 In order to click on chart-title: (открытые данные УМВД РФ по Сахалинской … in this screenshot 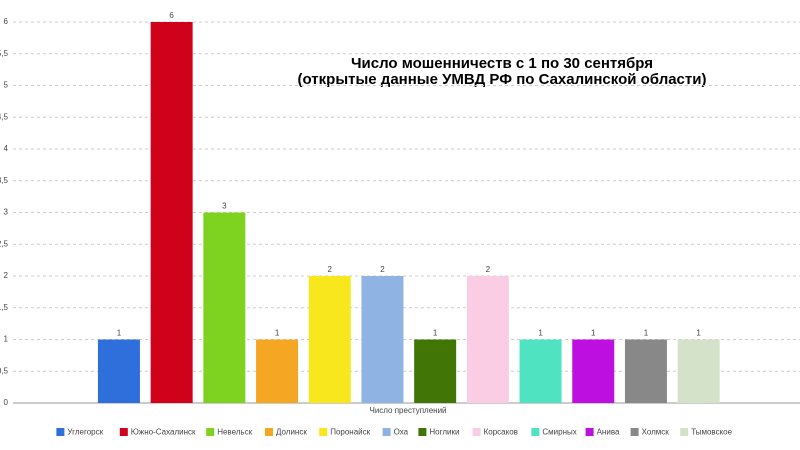, I will do `click(502, 79)`.